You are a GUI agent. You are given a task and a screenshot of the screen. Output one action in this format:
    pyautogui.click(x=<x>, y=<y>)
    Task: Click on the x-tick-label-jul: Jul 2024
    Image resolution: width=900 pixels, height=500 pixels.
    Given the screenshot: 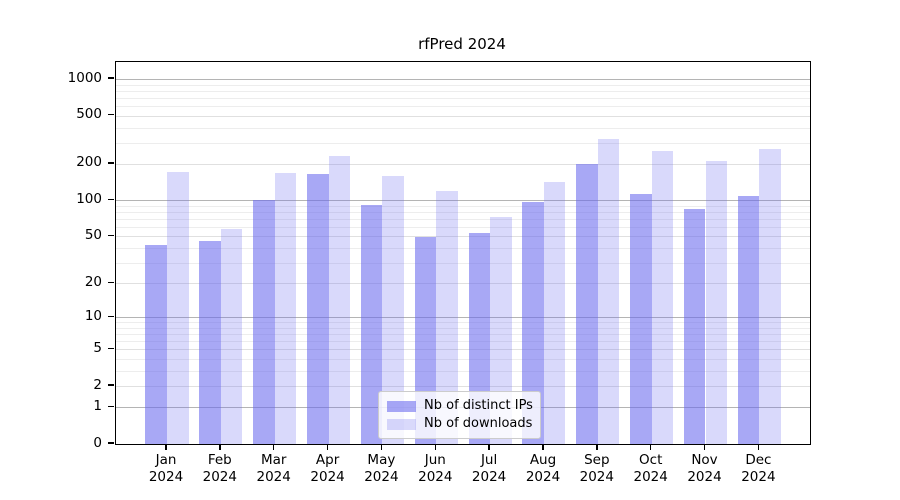 What is the action you would take?
    pyautogui.click(x=489, y=469)
    